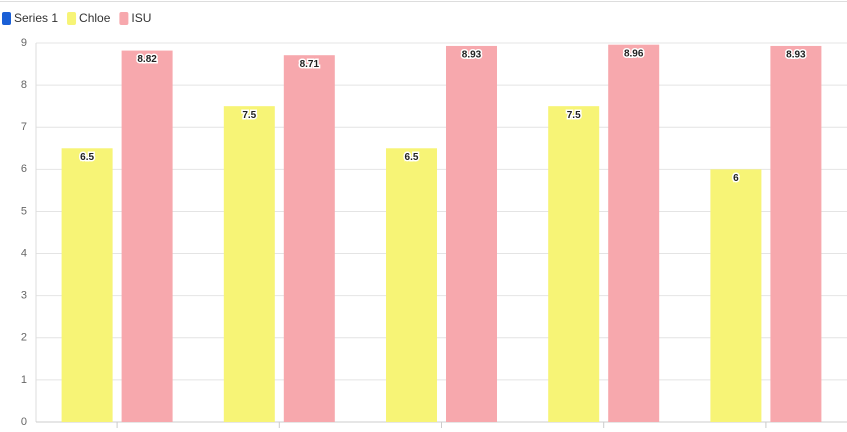 This screenshot has height=432, width=847. What do you see at coordinates (24, 169) in the screenshot?
I see `y-tick-label: 6` at bounding box center [24, 169].